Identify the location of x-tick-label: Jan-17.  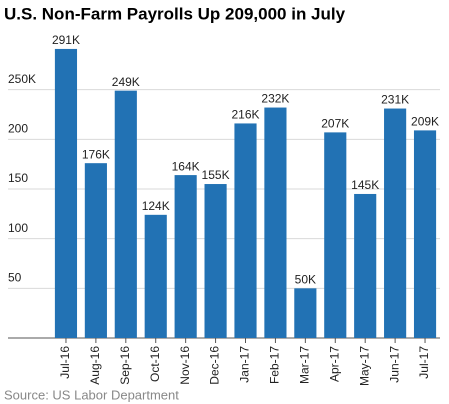
(245, 364).